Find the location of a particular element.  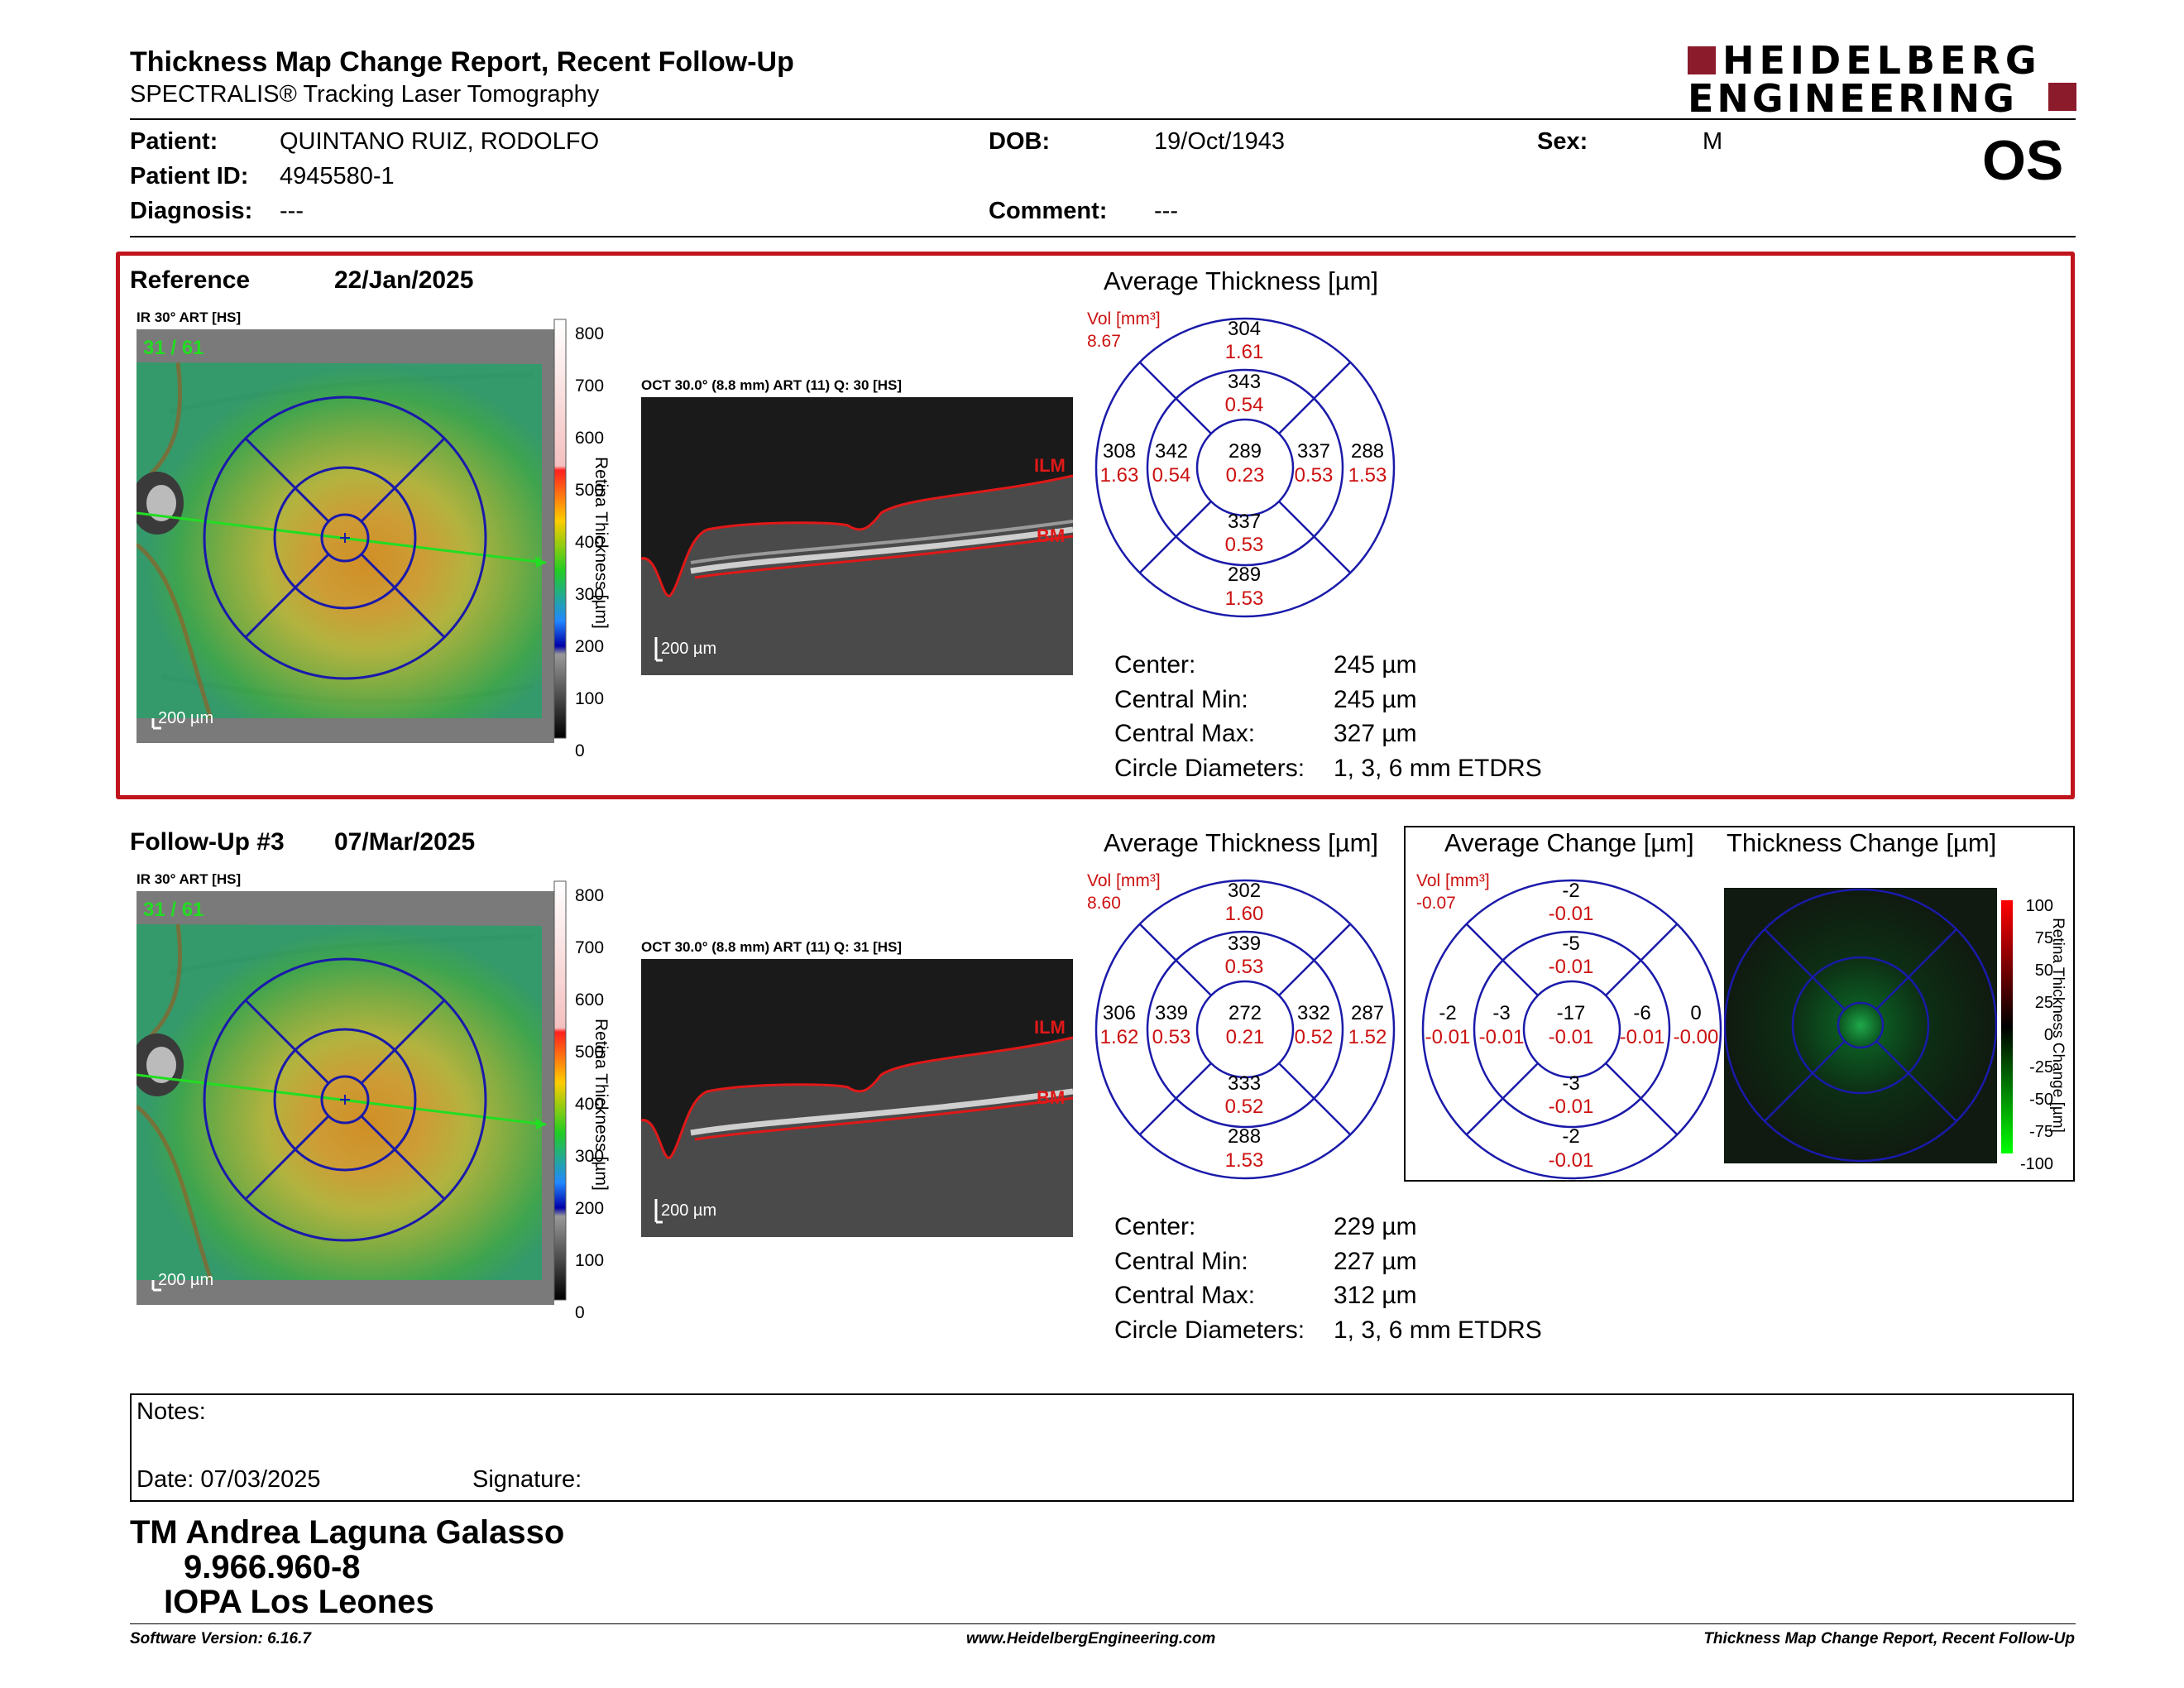

fu-temp-outer-thk: 306 is located at coordinates (1119, 1013).